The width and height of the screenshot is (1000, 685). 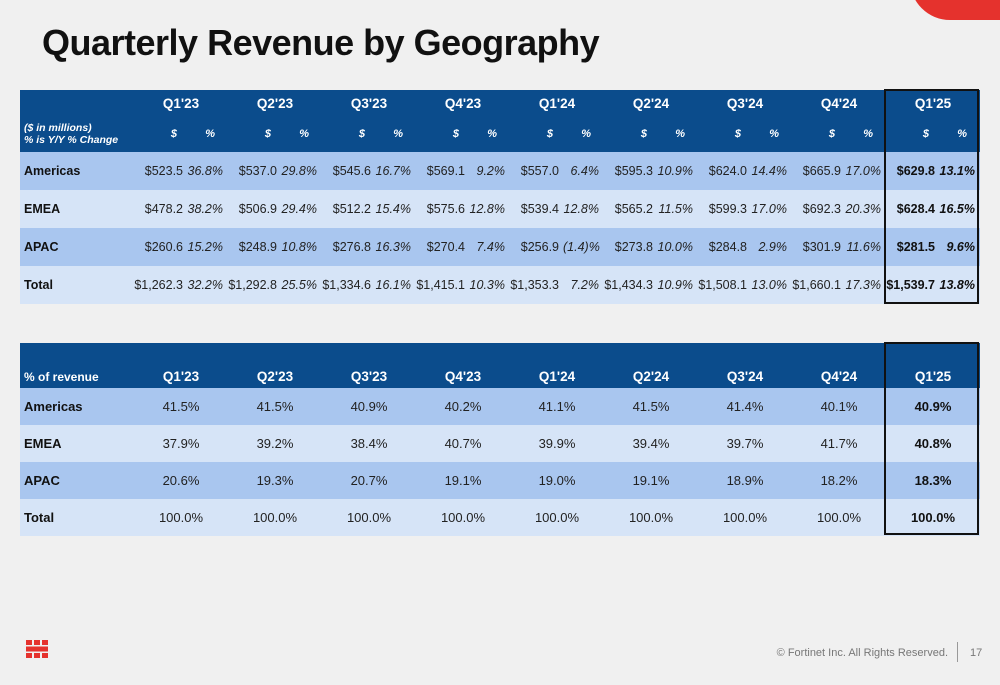 I want to click on revenue-value: $276.8, so click(x=348, y=247).